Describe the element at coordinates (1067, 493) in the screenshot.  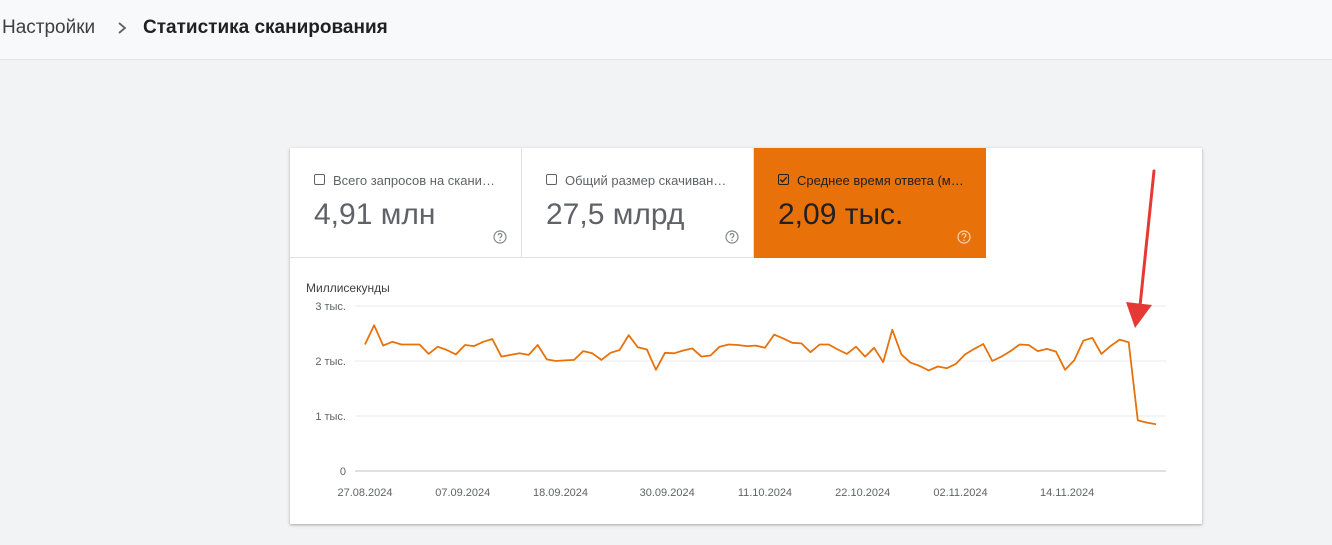
I see `x-tick-label: 14.11.2024` at that location.